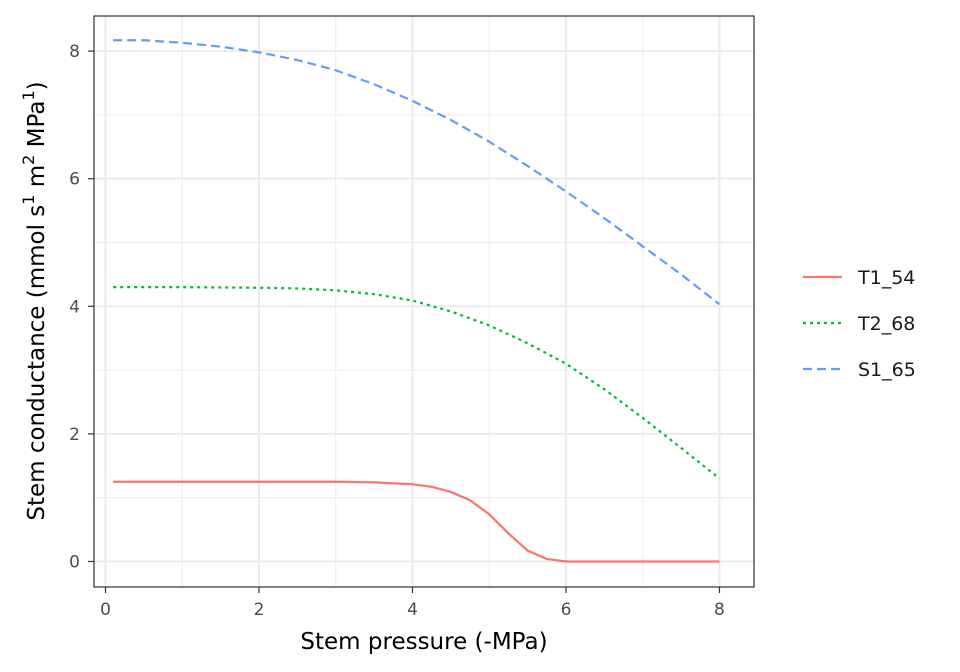 Image resolution: width=960 pixels, height=672 pixels. What do you see at coordinates (74, 180) in the screenshot?
I see `y-tick-label: 6` at bounding box center [74, 180].